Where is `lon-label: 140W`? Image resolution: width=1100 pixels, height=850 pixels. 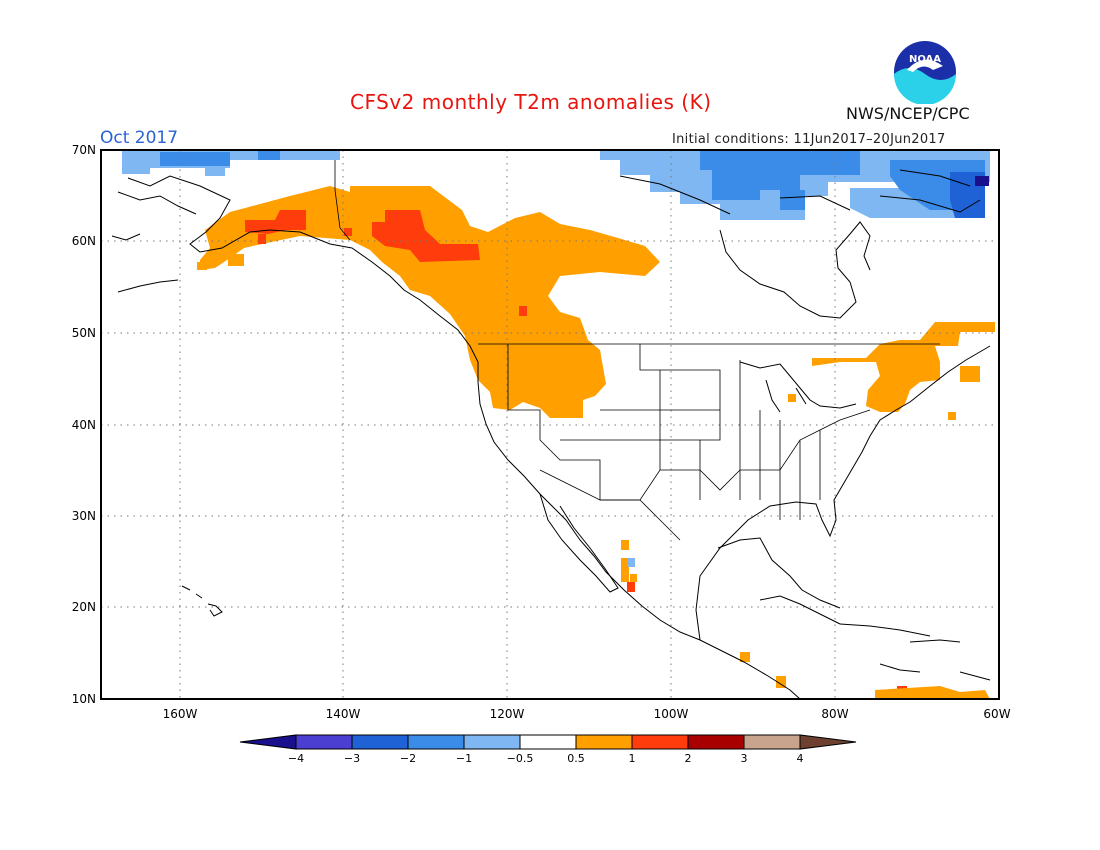 lon-label: 140W is located at coordinates (343, 714).